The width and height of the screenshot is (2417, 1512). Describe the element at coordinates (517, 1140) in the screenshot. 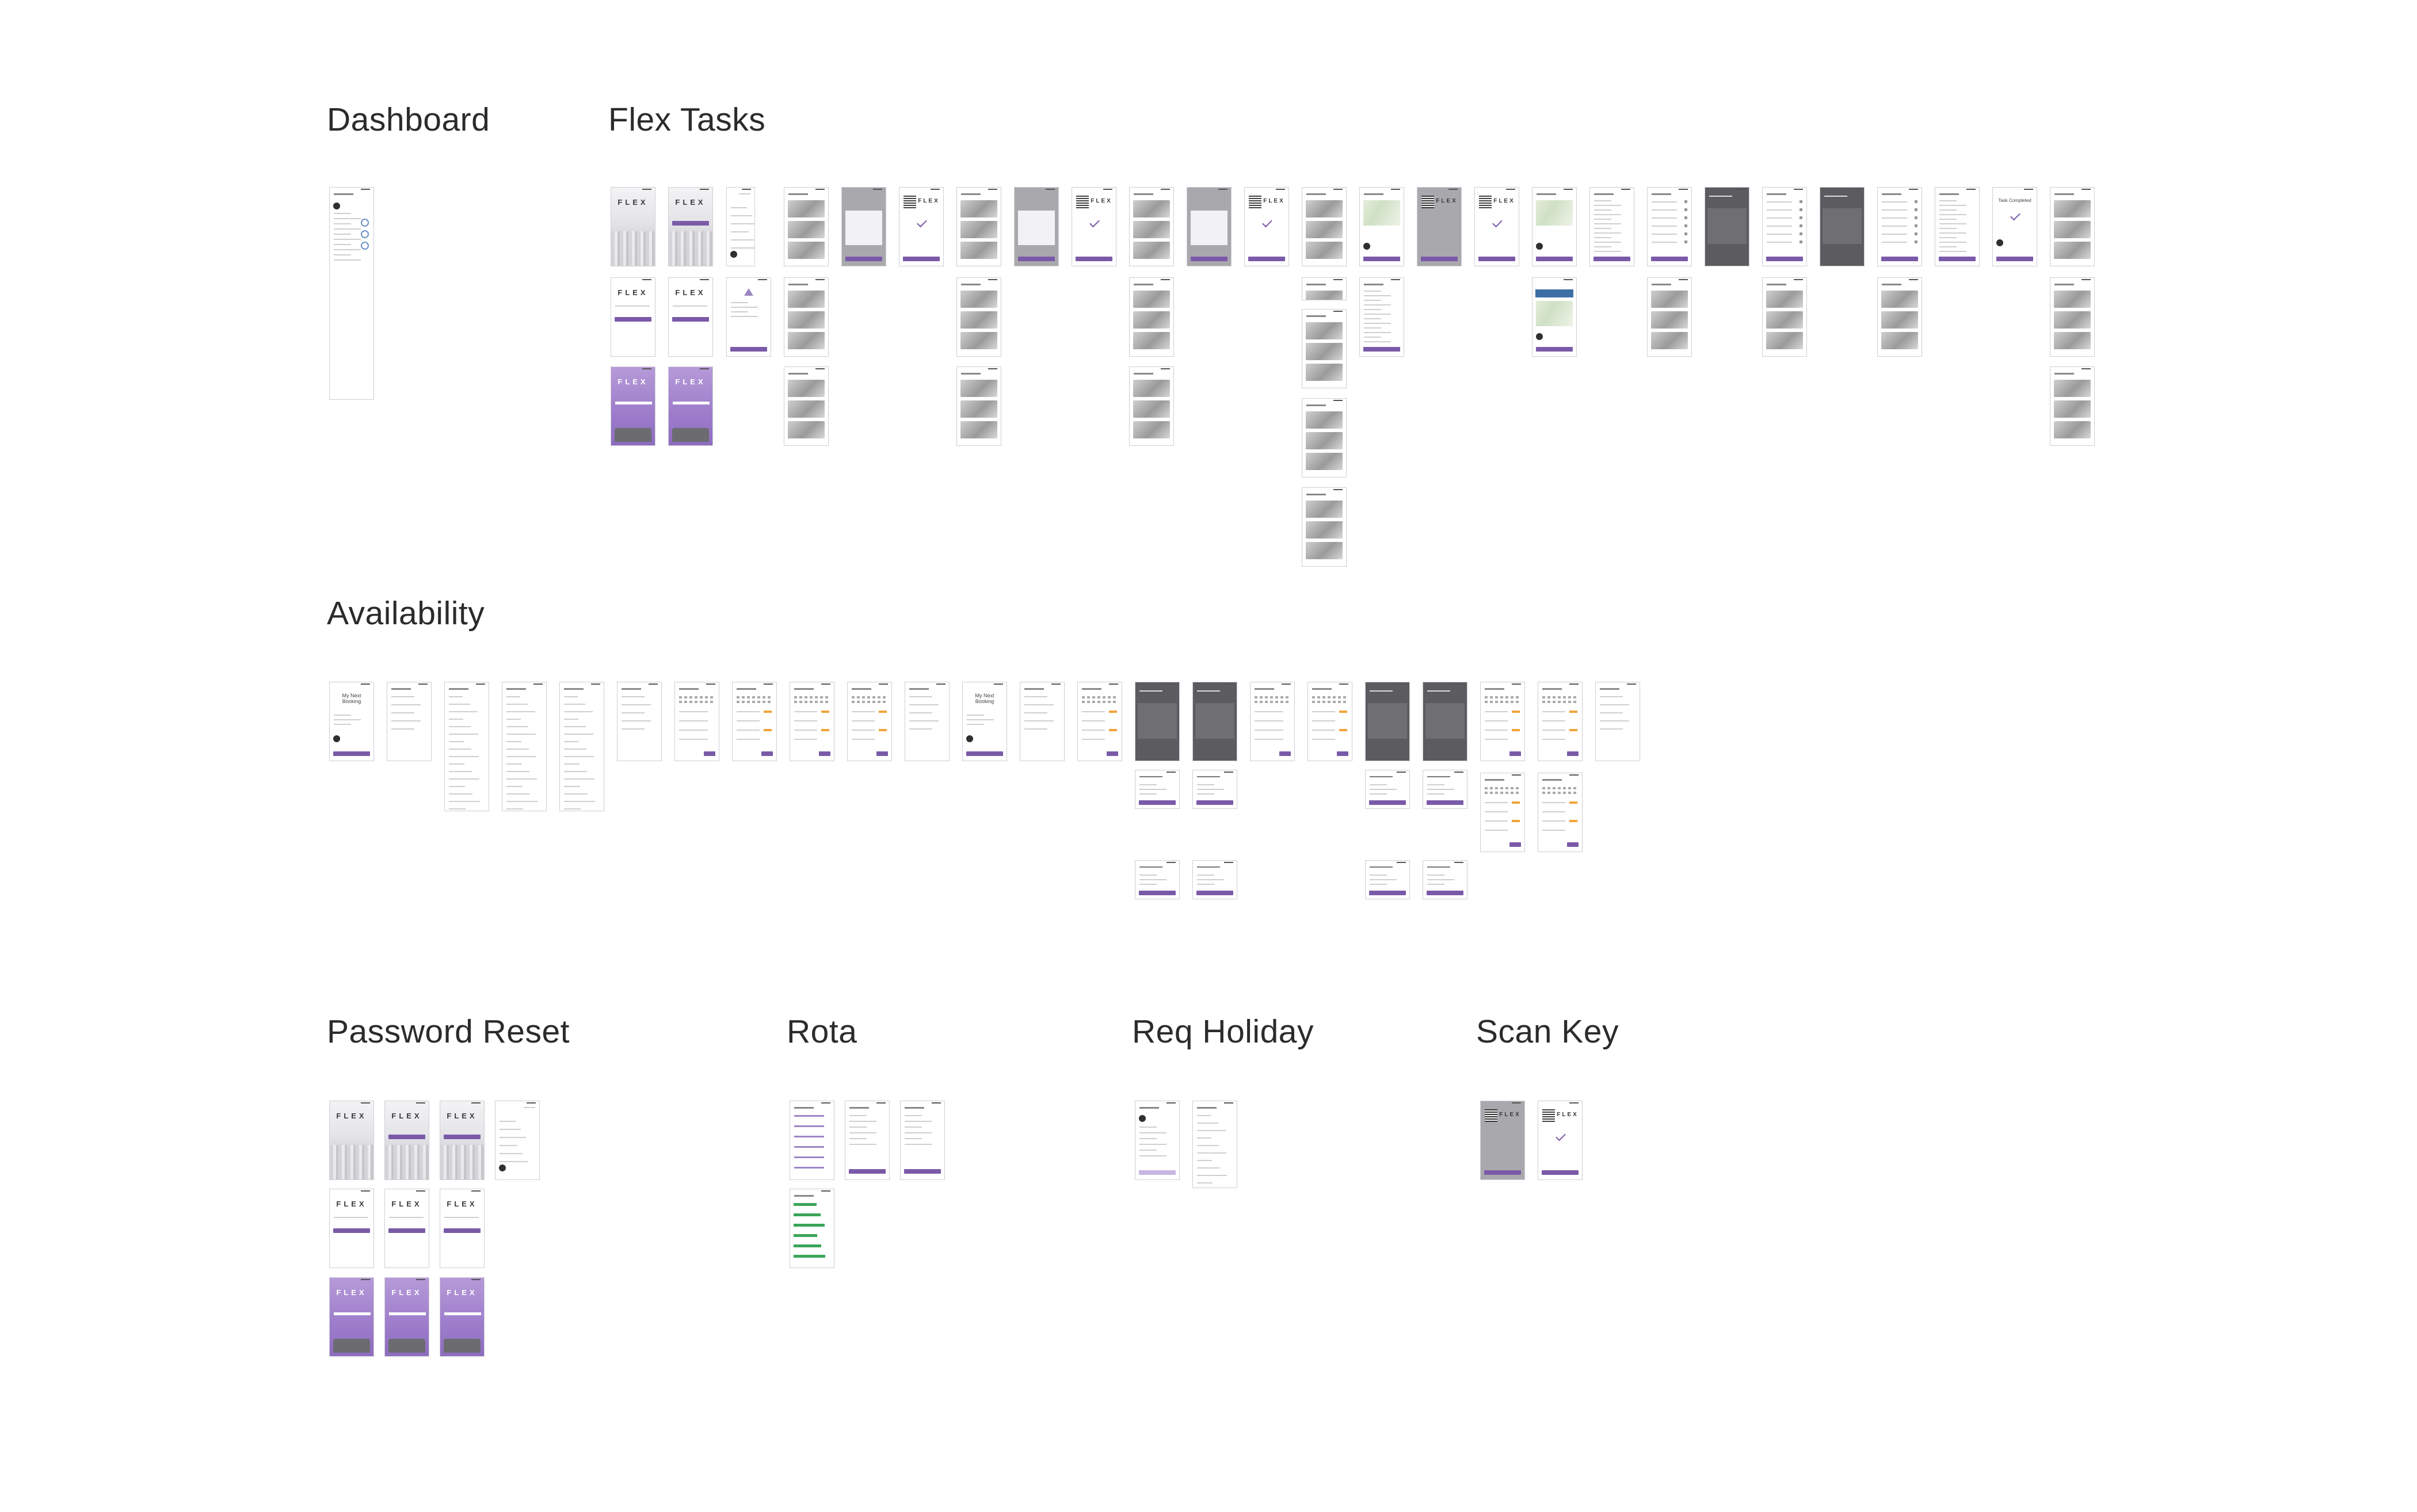

I see `screen-thumbnail-password-reset` at that location.